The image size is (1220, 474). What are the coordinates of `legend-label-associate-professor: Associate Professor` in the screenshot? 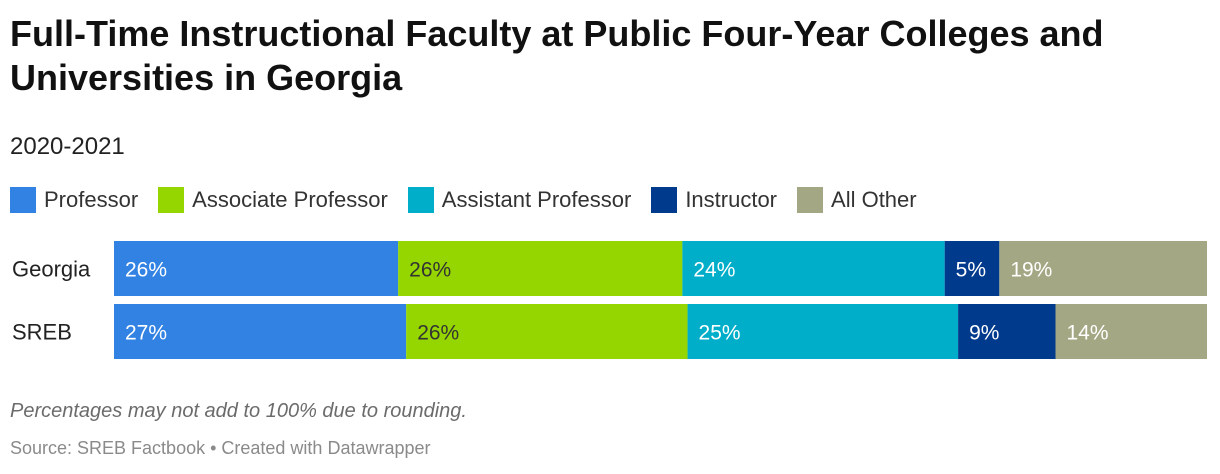 It's located at (290, 199).